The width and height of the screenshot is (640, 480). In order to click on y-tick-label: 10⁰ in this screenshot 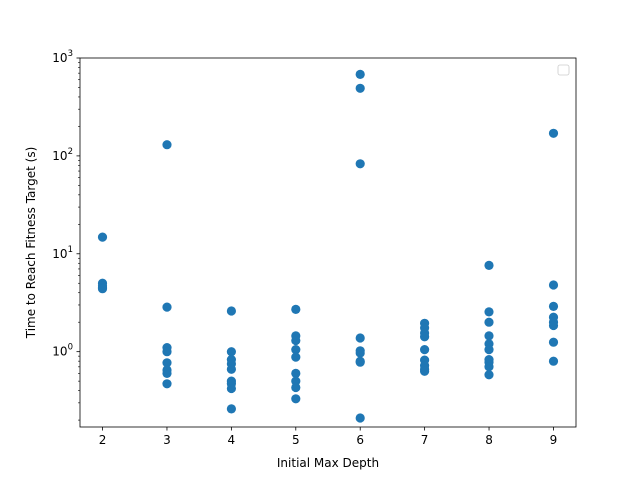, I will do `click(62, 351)`.